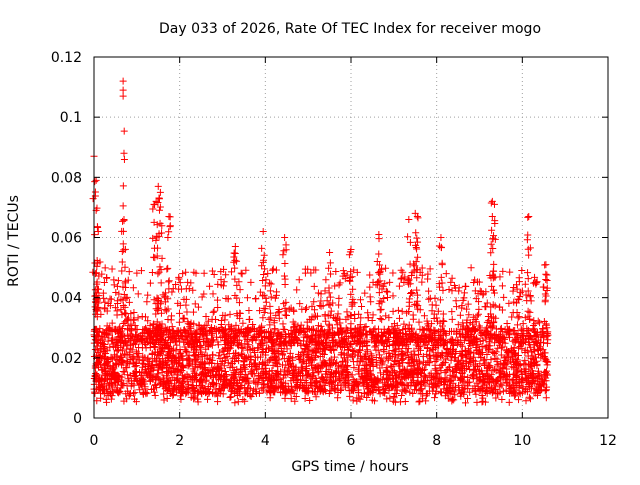 Image resolution: width=640 pixels, height=485 pixels. I want to click on y-tick-label: 0.1, so click(71, 118).